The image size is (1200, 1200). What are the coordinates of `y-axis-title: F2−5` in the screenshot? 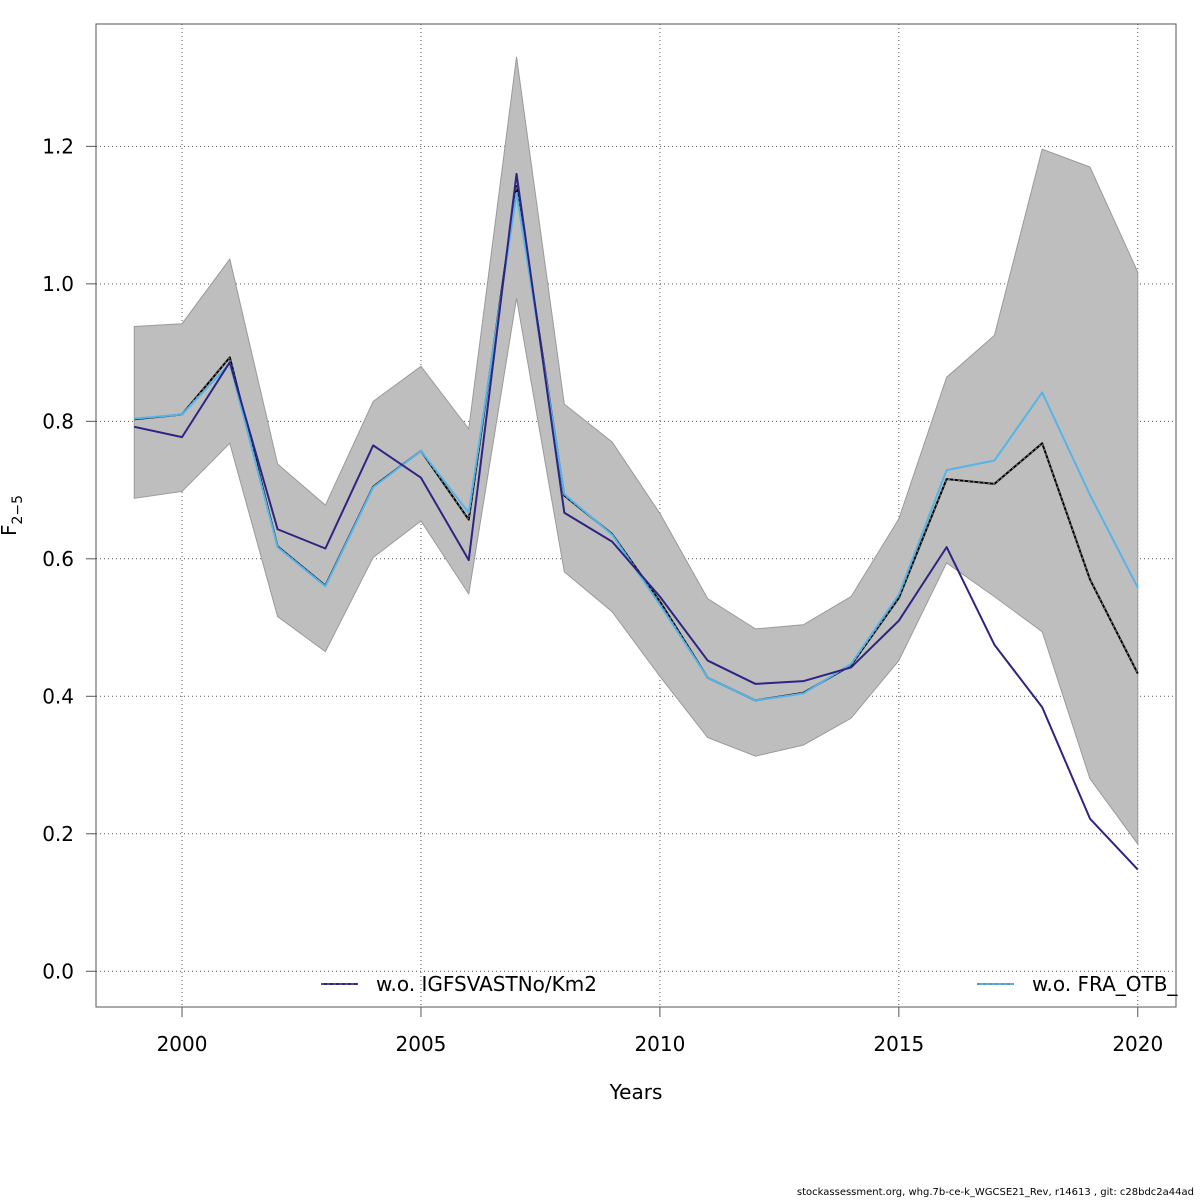 It's located at (13, 515).